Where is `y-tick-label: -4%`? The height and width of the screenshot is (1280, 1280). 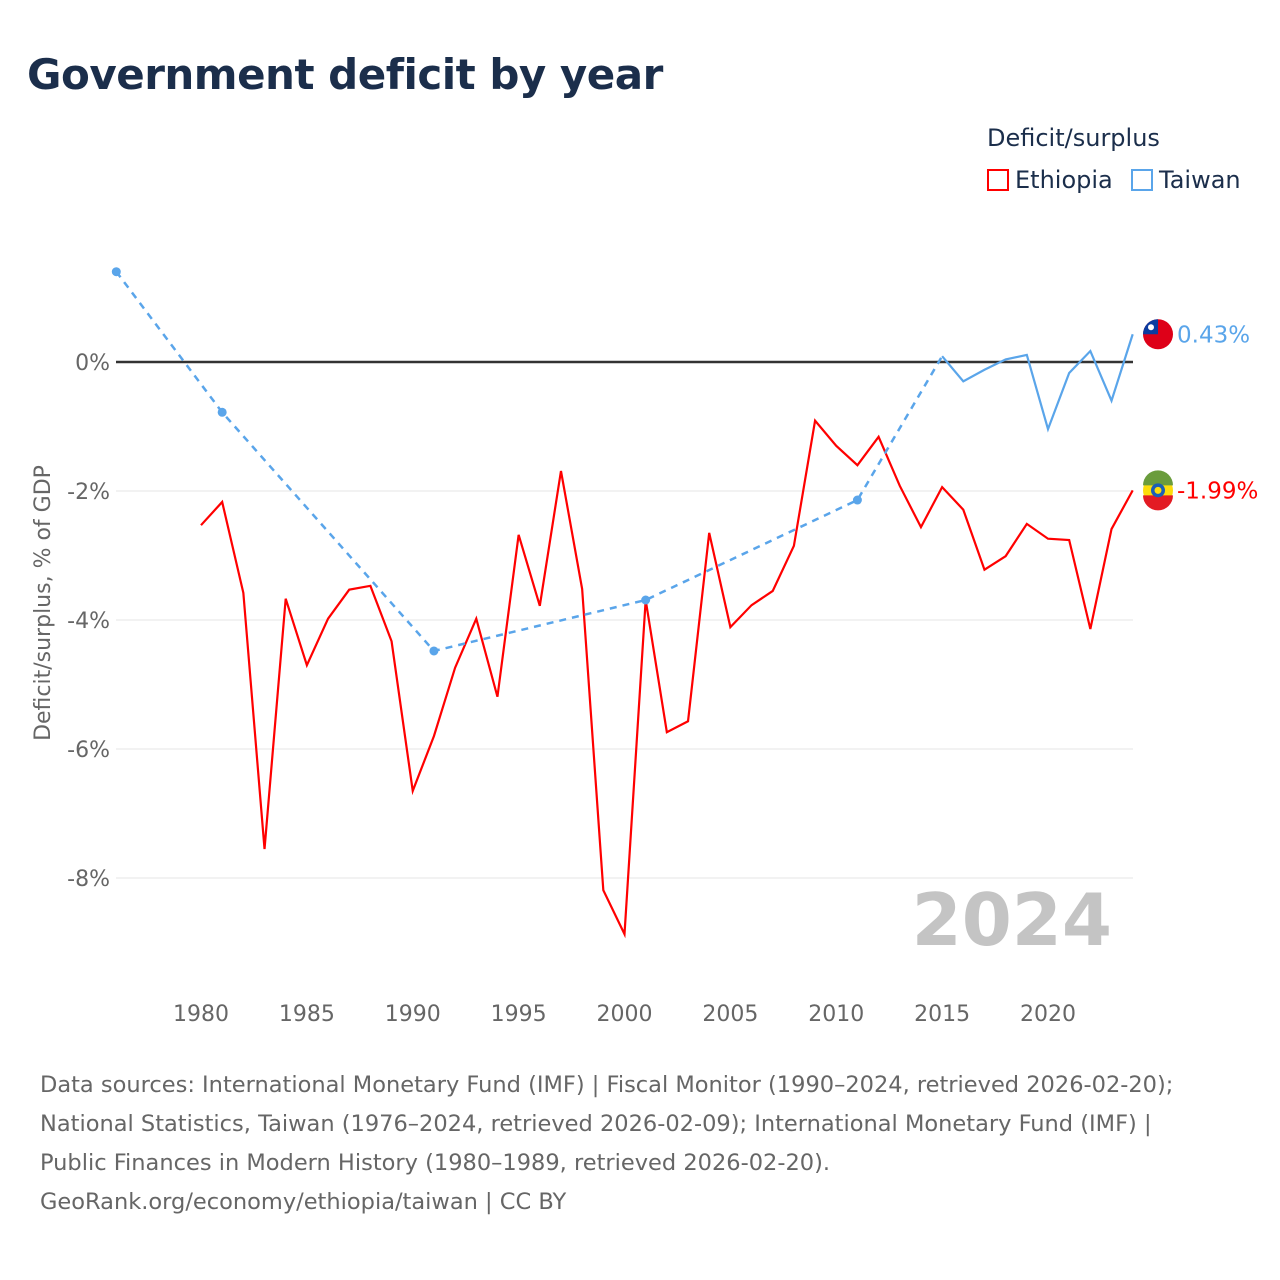
y-tick-label: -4% is located at coordinates (88, 621).